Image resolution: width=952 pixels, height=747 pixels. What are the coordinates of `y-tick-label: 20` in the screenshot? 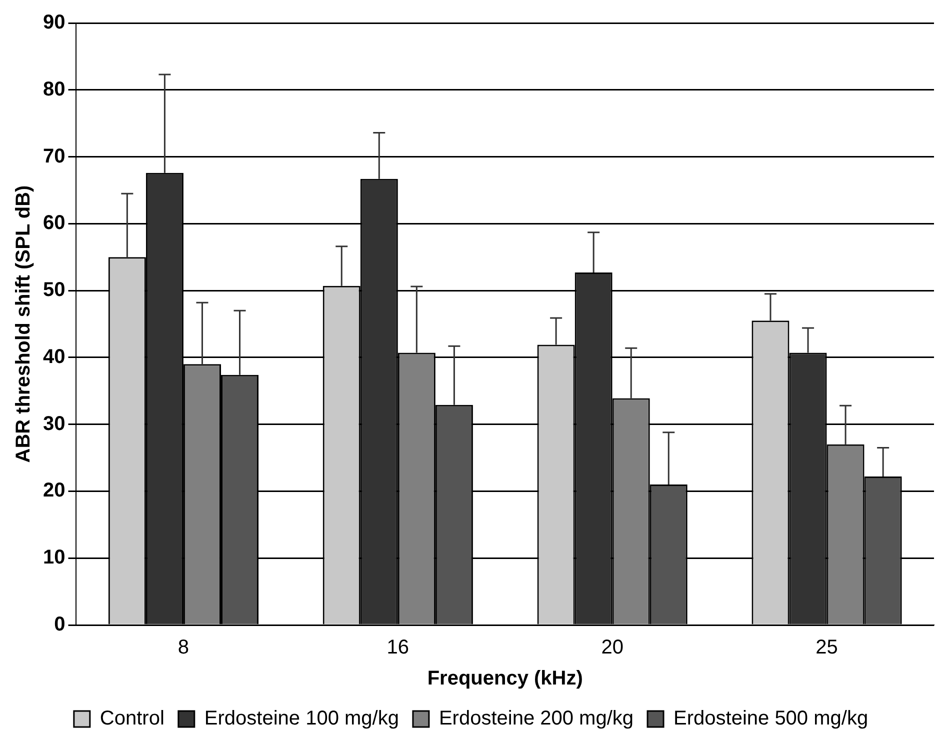 It's located at (54, 491).